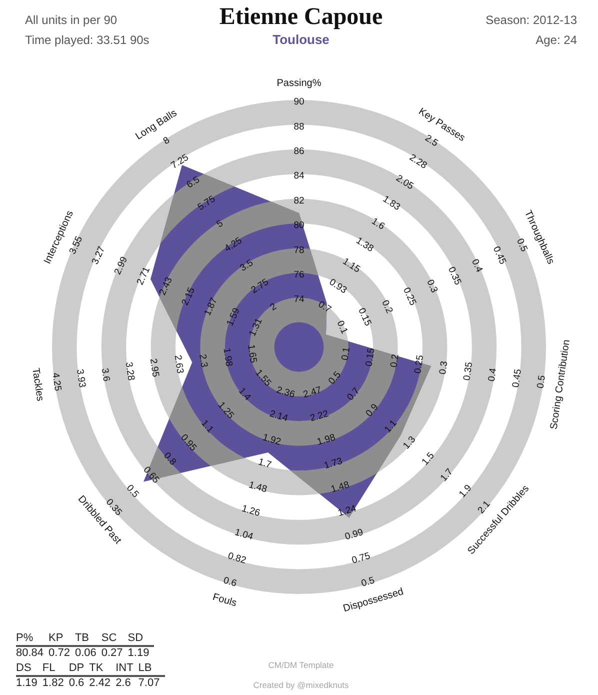  What do you see at coordinates (87, 40) in the screenshot?
I see `text: Time played: 33.51 90s` at bounding box center [87, 40].